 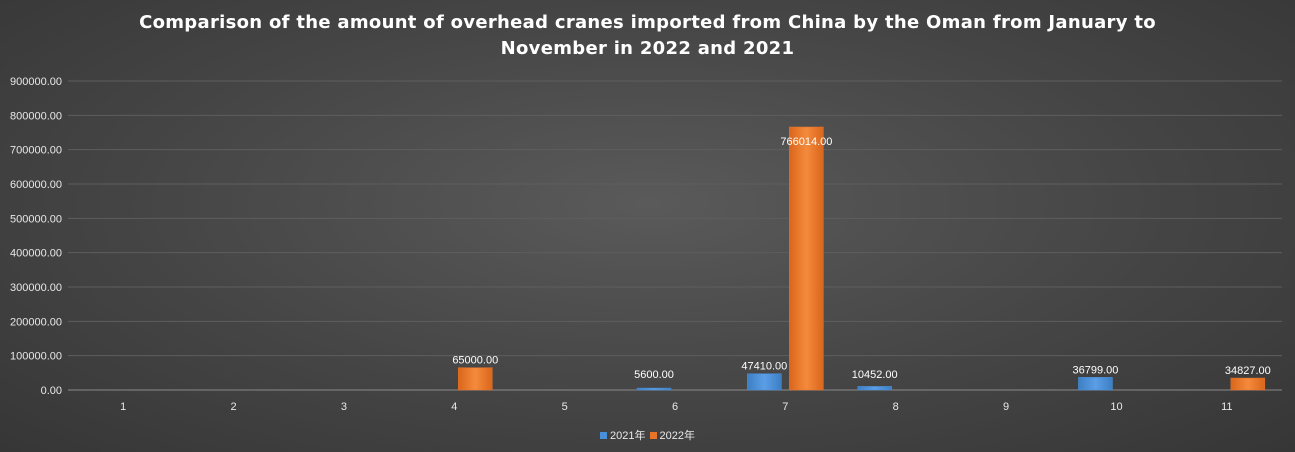 I want to click on bar-2021年-8, so click(x=874, y=388).